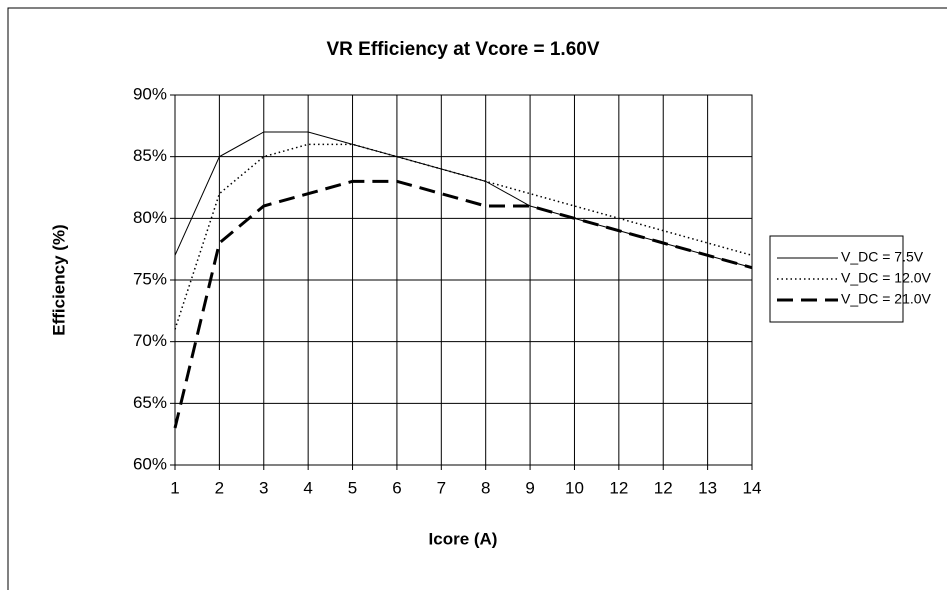 This screenshot has height=590, width=947. I want to click on x-tick-label: 3, so click(263, 487).